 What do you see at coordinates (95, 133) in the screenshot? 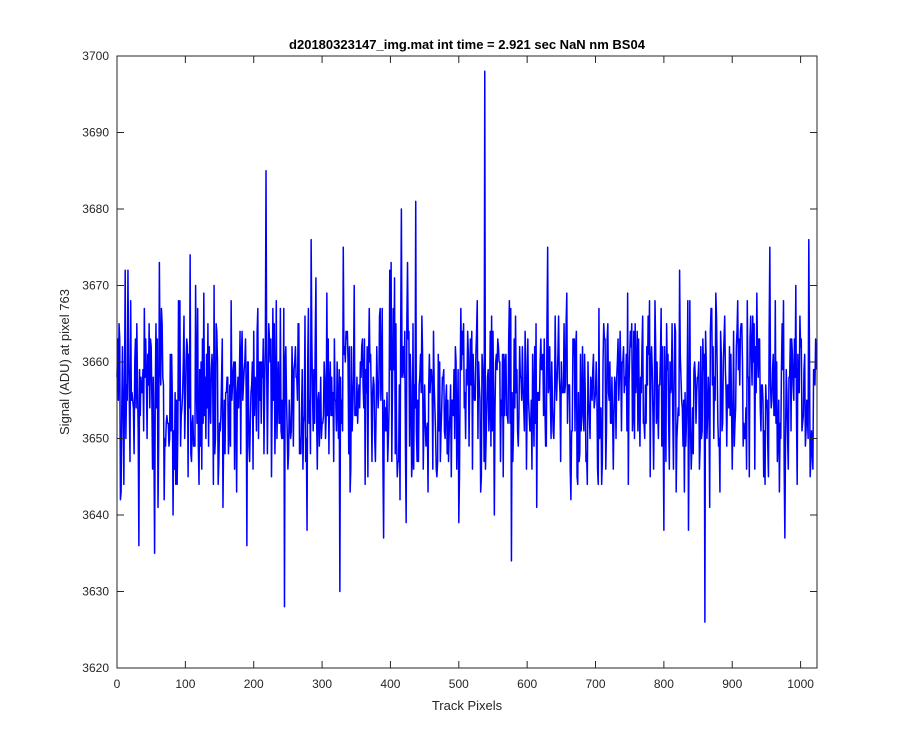
I see `y-tick-label: 3690` at bounding box center [95, 133].